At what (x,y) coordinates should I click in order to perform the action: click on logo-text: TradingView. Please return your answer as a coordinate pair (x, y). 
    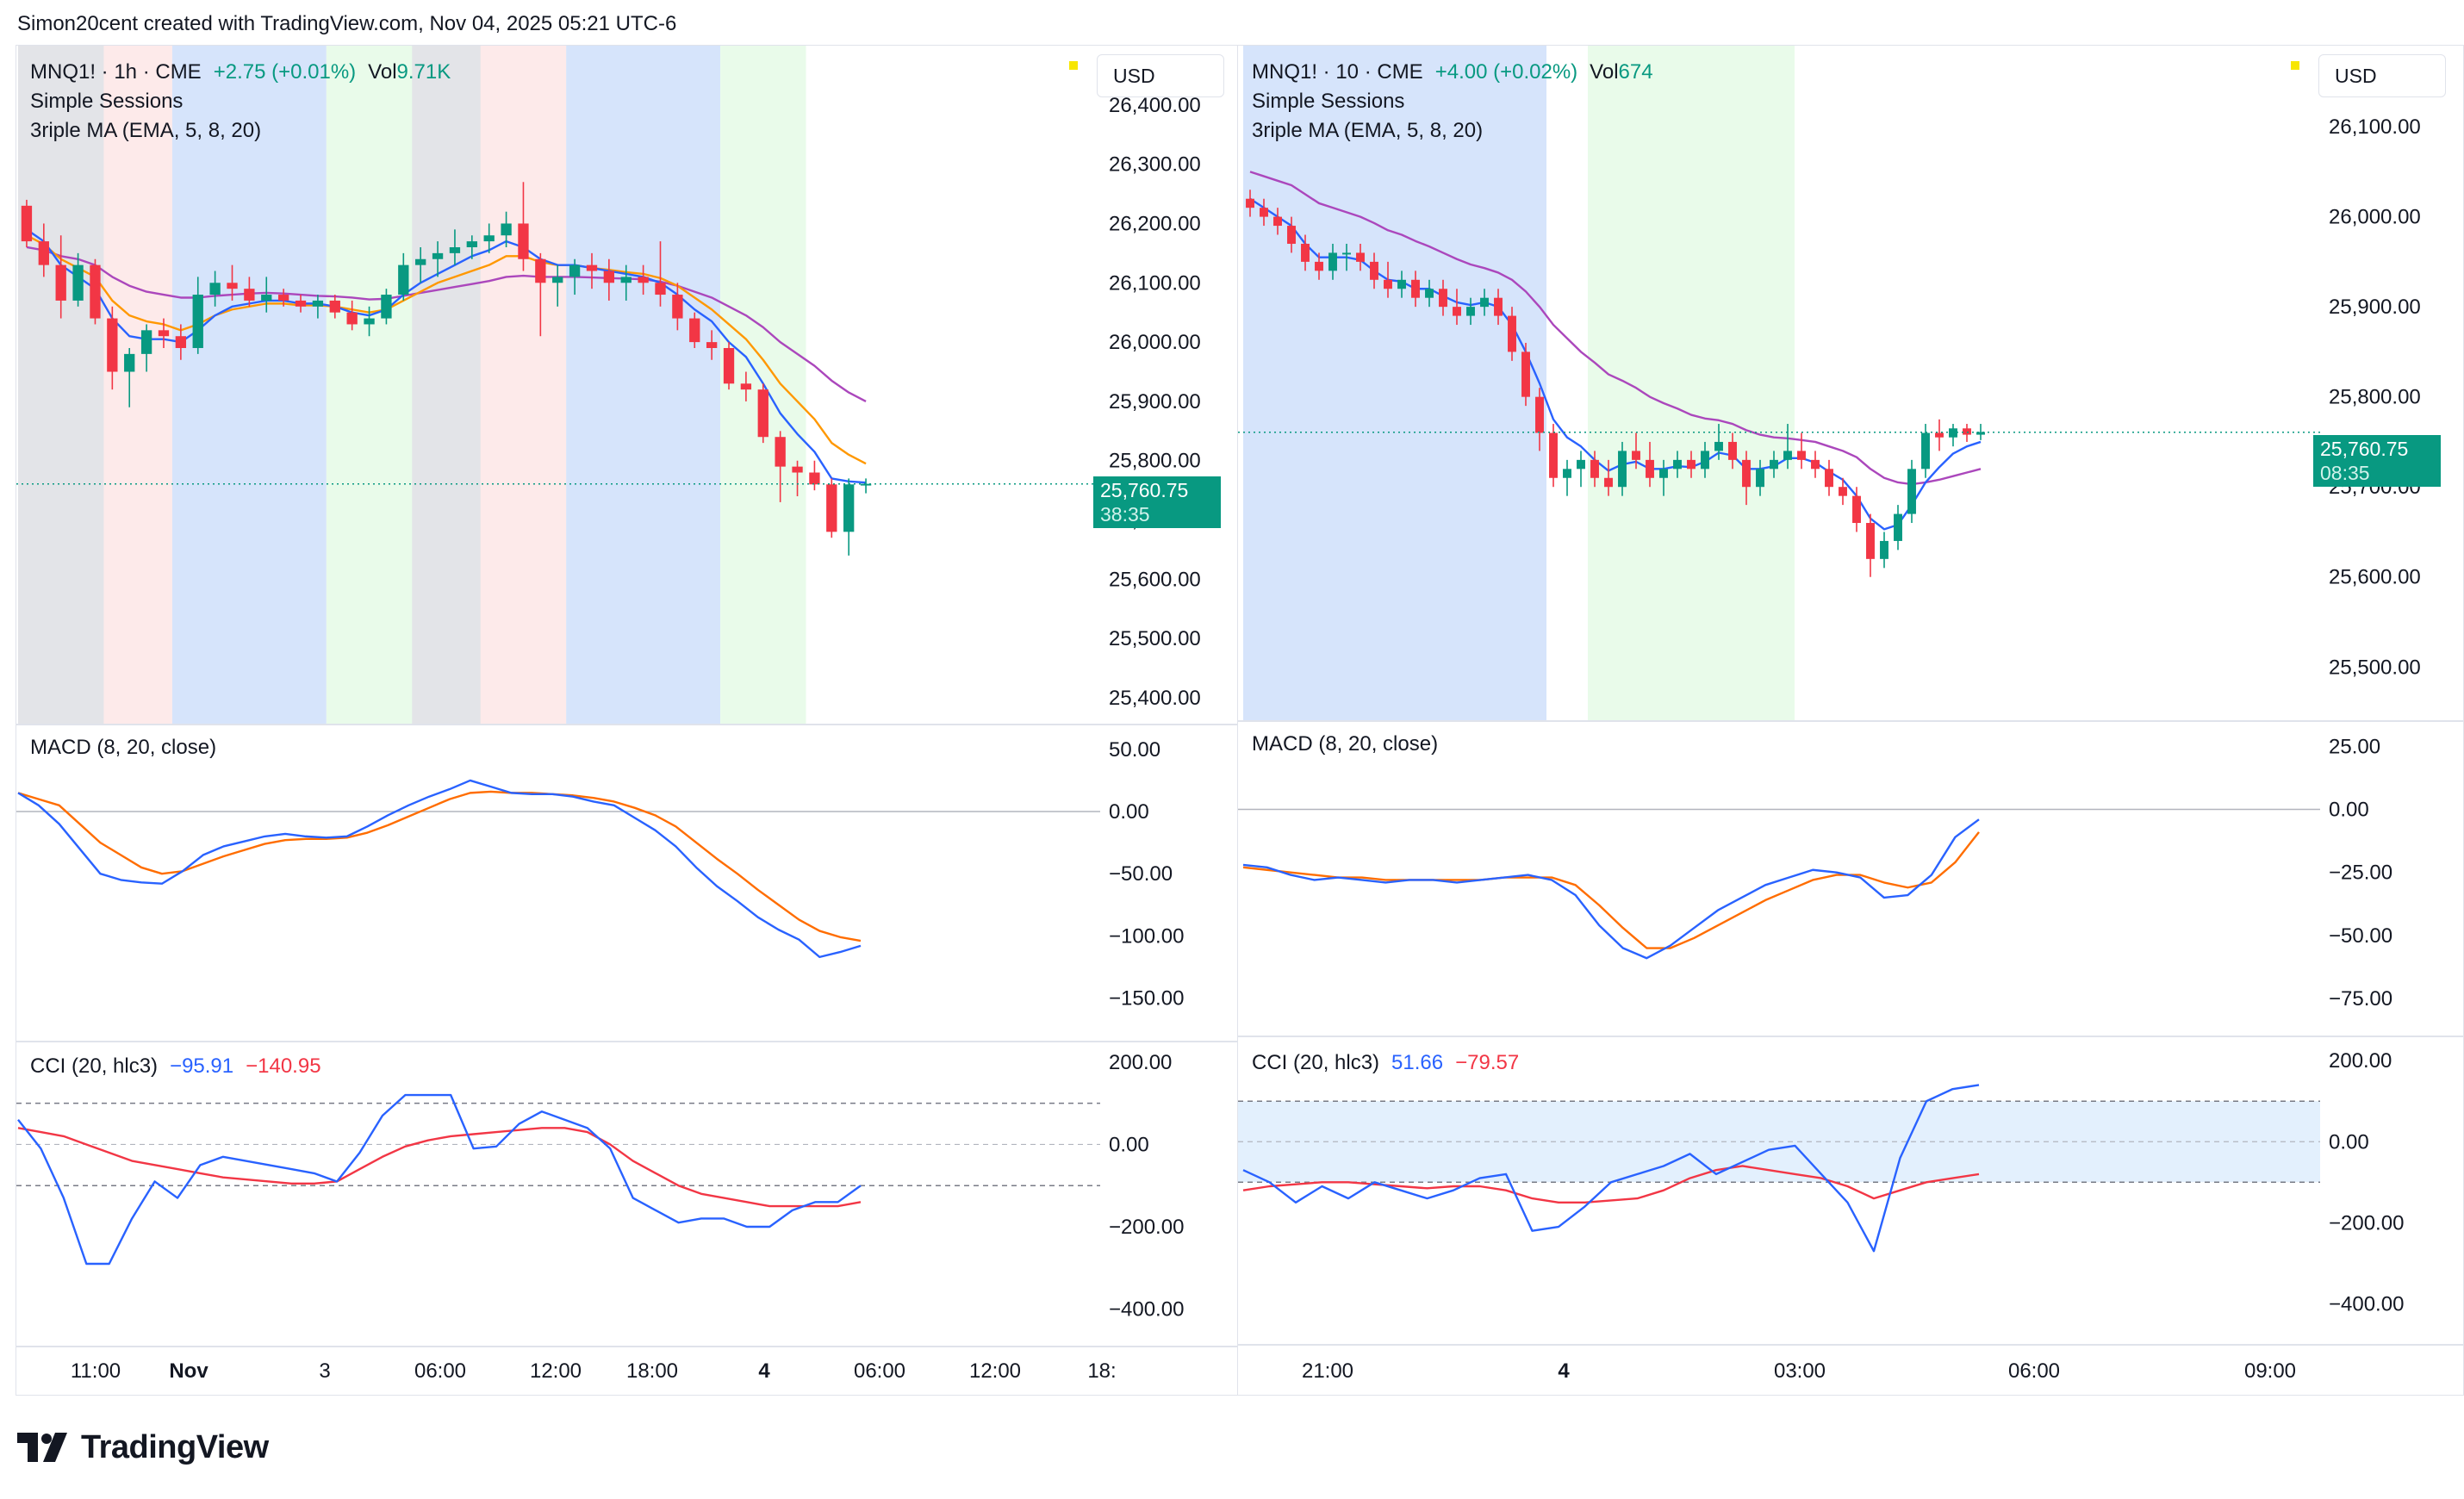
    Looking at the image, I should click on (175, 1446).